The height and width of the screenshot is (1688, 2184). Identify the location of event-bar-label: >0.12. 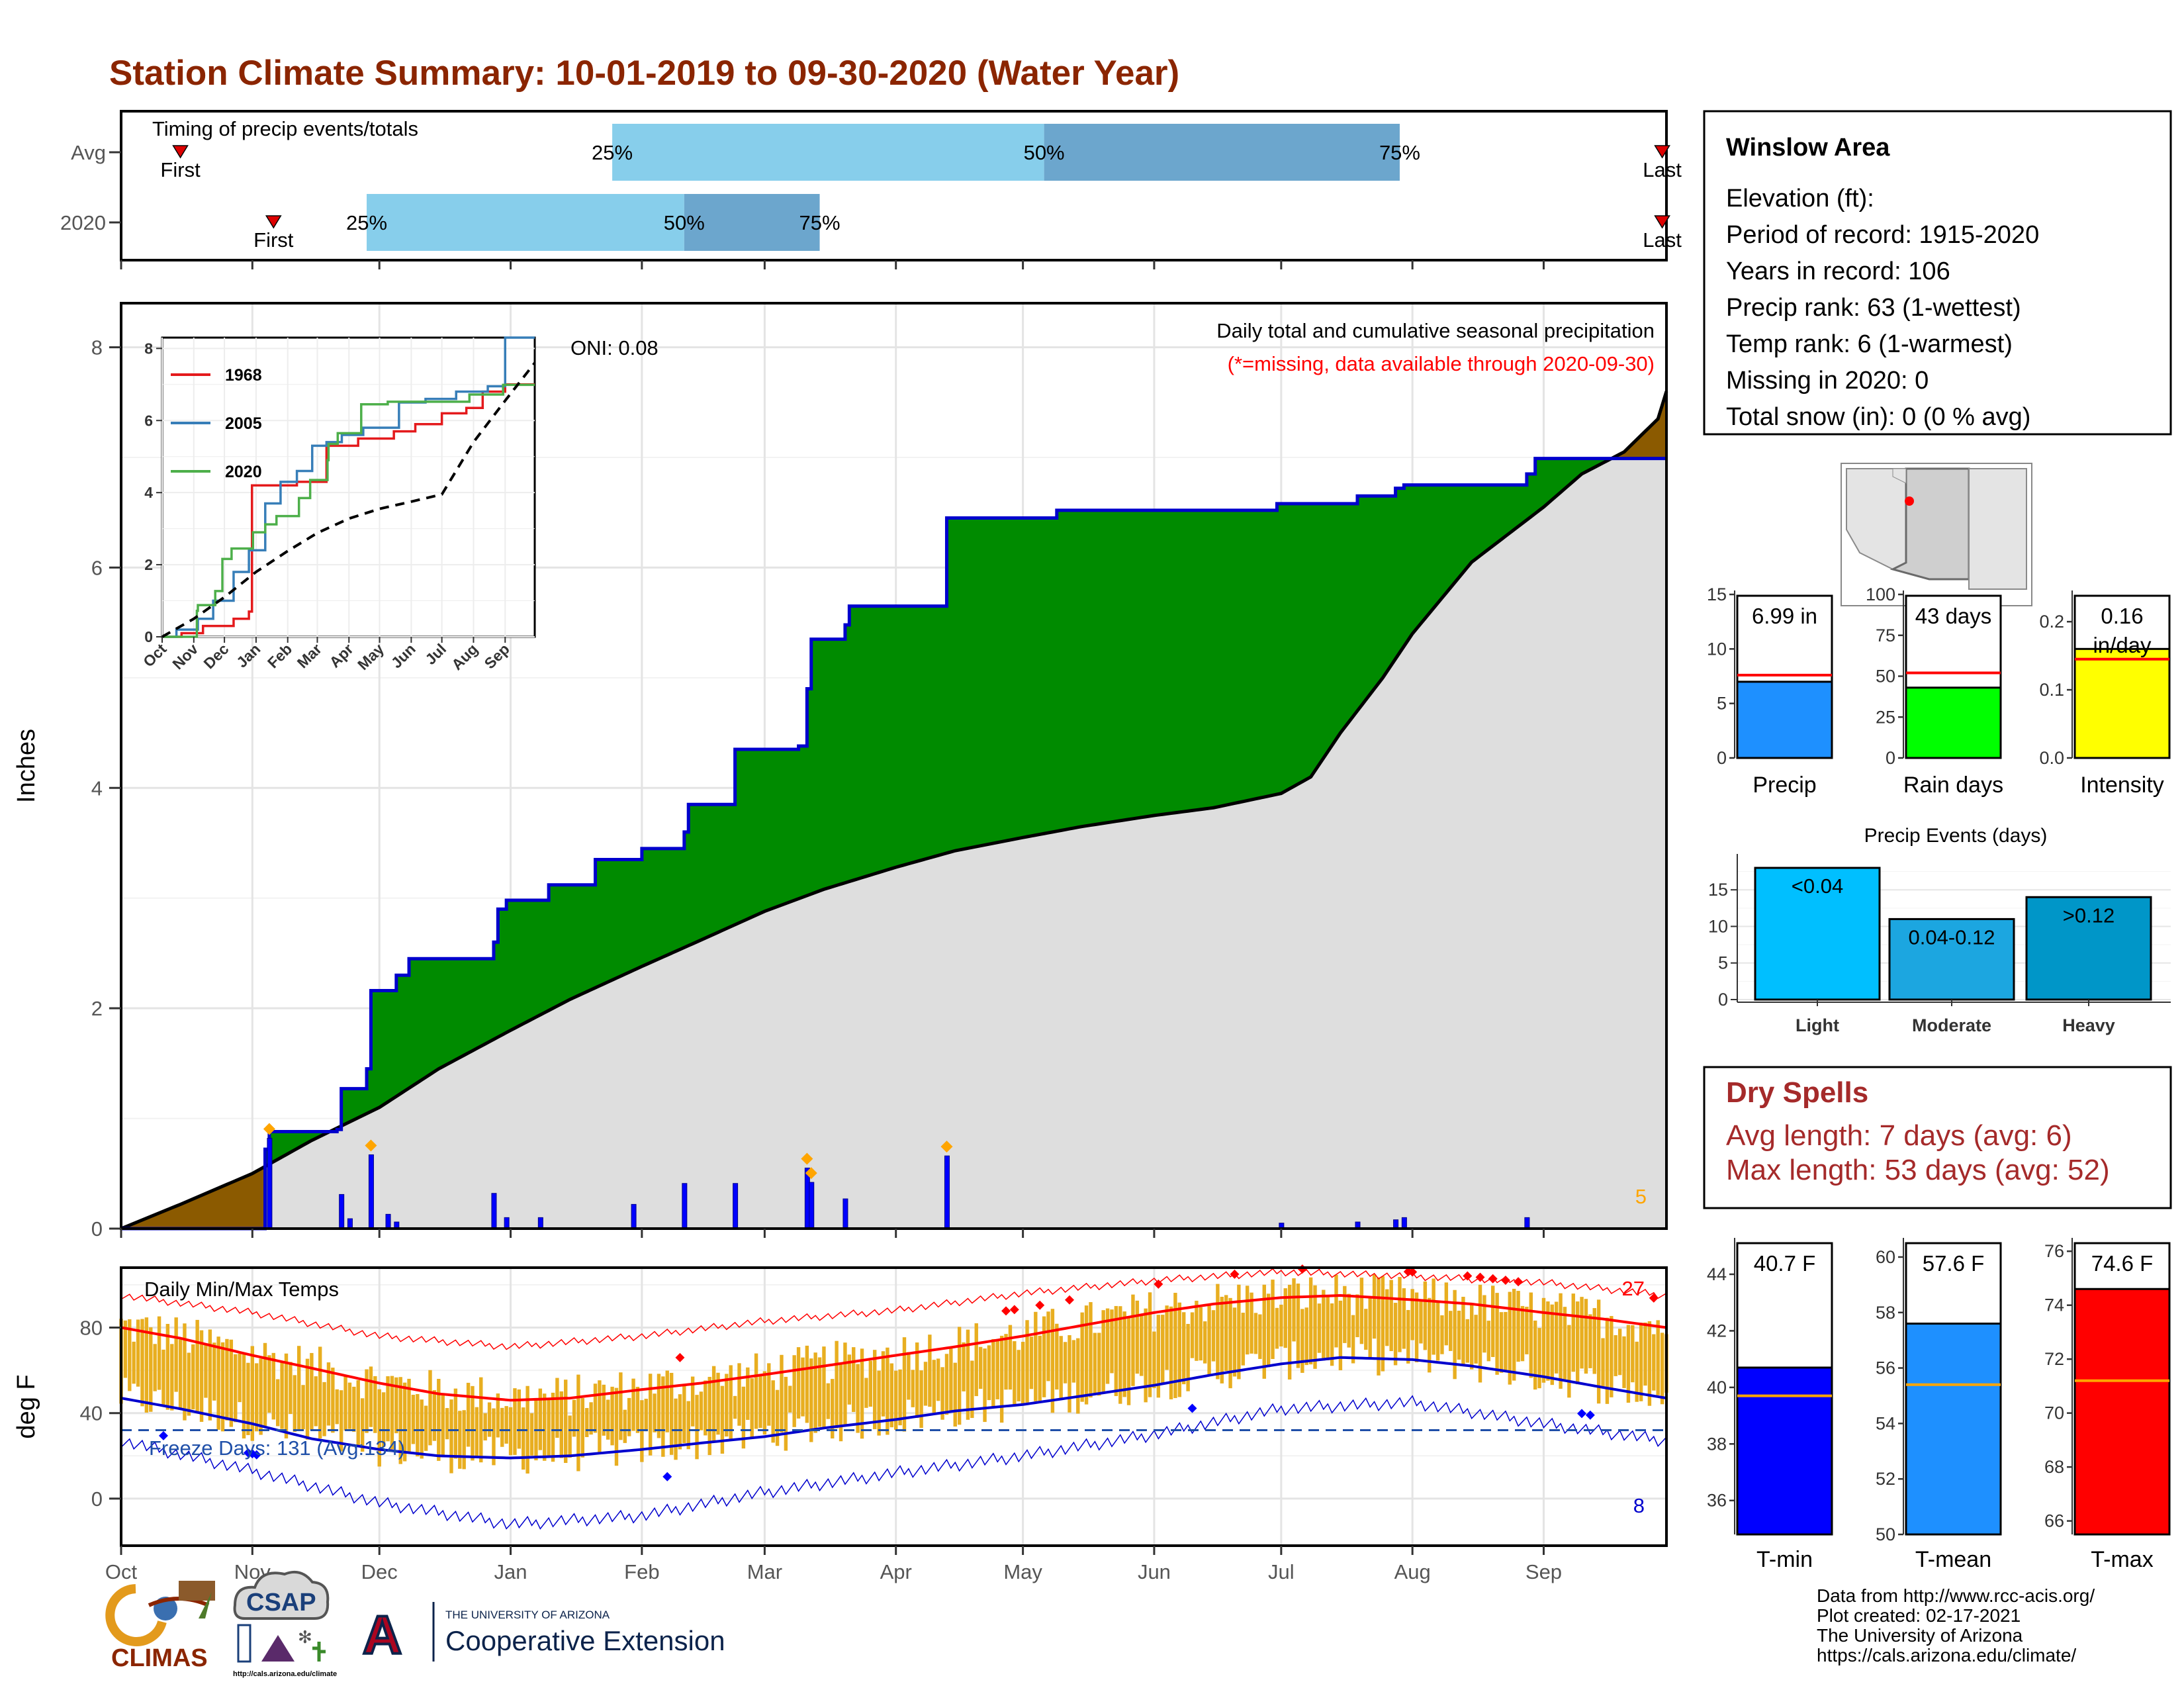
(2089, 915).